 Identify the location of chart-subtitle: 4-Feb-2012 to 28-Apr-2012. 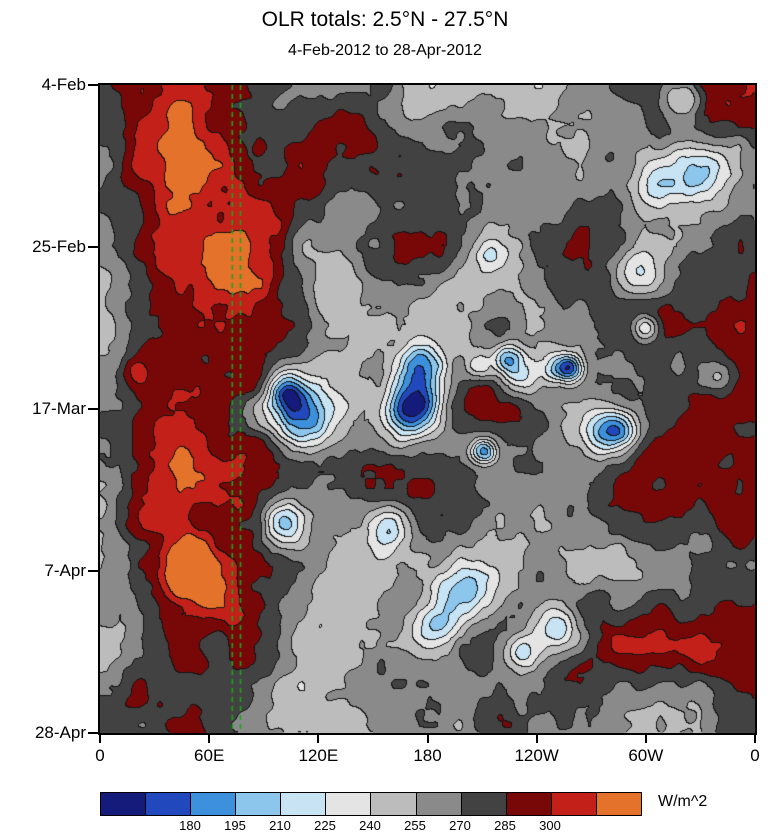
(385, 50).